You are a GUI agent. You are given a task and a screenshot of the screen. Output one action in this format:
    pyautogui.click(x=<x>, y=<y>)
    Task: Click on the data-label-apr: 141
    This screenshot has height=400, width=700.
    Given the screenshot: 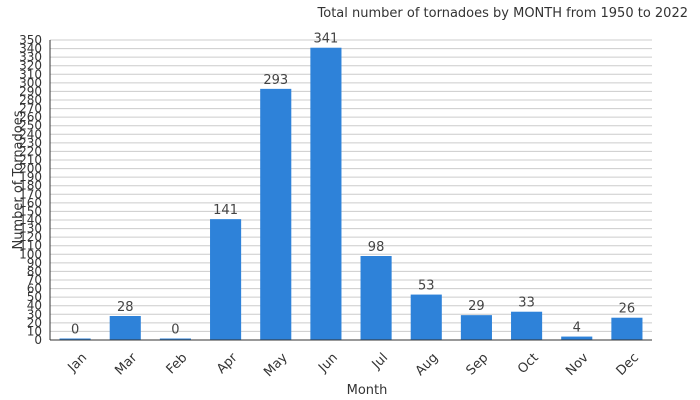 What is the action you would take?
    pyautogui.click(x=225, y=210)
    